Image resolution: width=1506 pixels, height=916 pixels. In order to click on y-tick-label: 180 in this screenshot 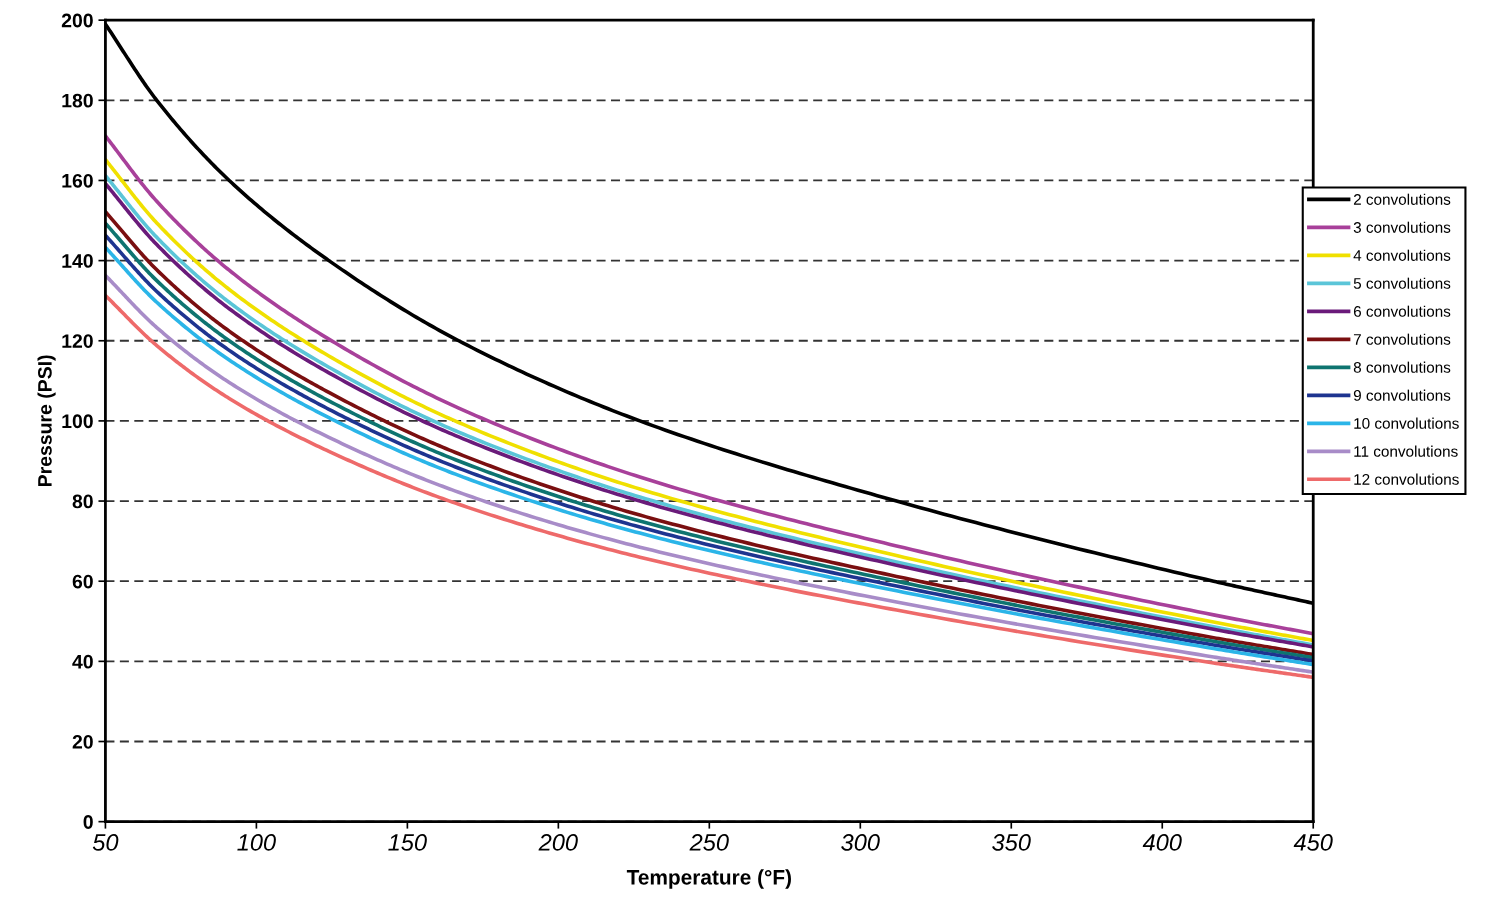, I will do `click(77, 100)`.